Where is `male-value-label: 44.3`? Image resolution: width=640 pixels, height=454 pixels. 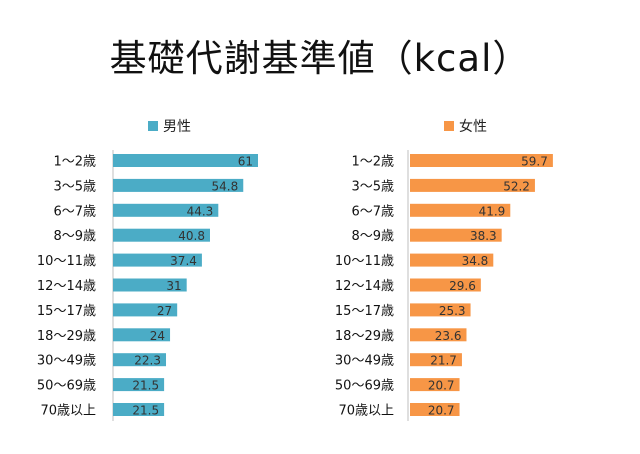 male-value-label: 44.3 is located at coordinates (200, 211).